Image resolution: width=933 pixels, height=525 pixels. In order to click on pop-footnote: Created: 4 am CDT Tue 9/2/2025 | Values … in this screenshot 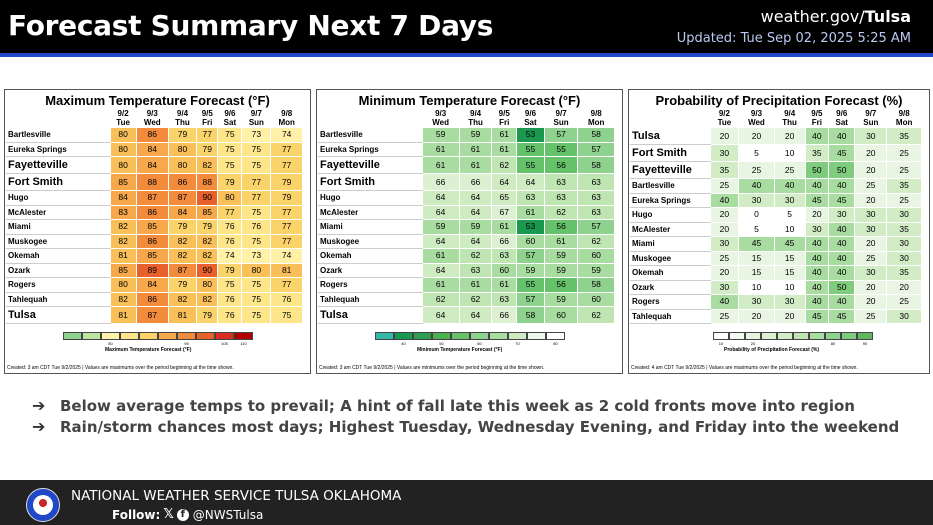, I will do `click(744, 368)`.